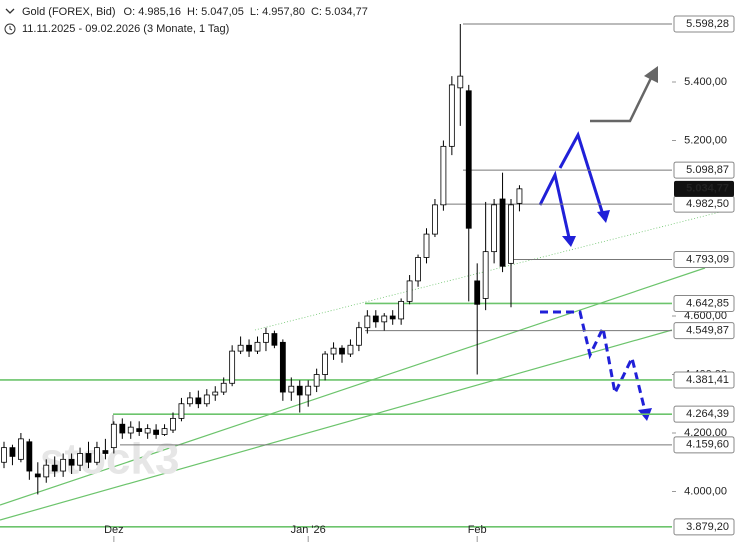 This screenshot has width=735, height=542. Describe the element at coordinates (153, 12) in the screenshot. I see `ohlc-label: O: 4.985,16` at that location.